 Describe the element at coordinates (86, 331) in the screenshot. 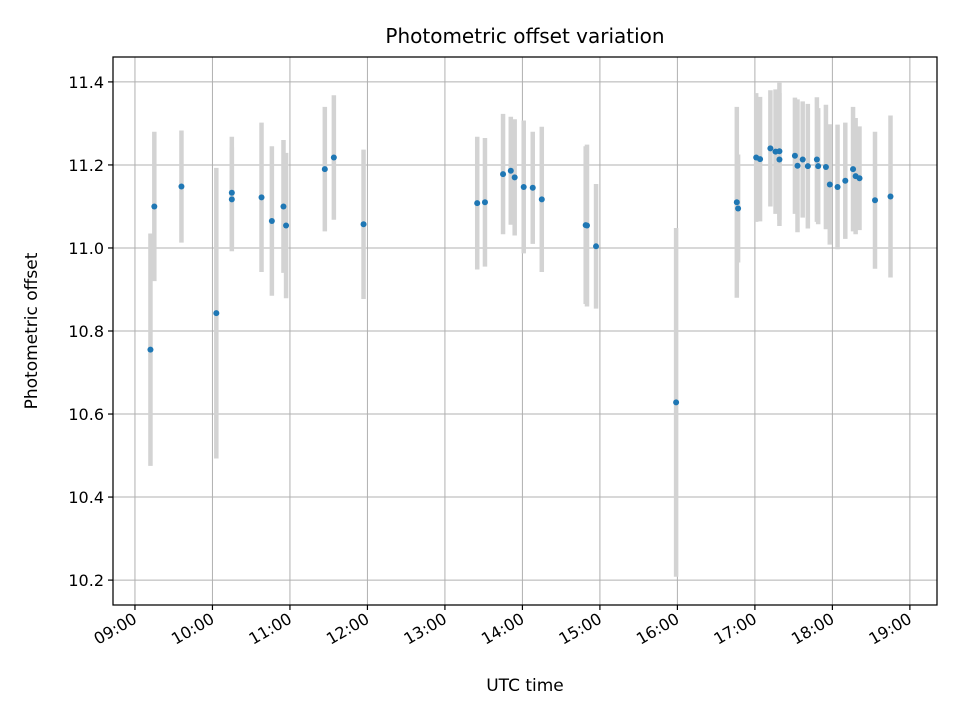

I see `y-tick-label: 10.8` at that location.